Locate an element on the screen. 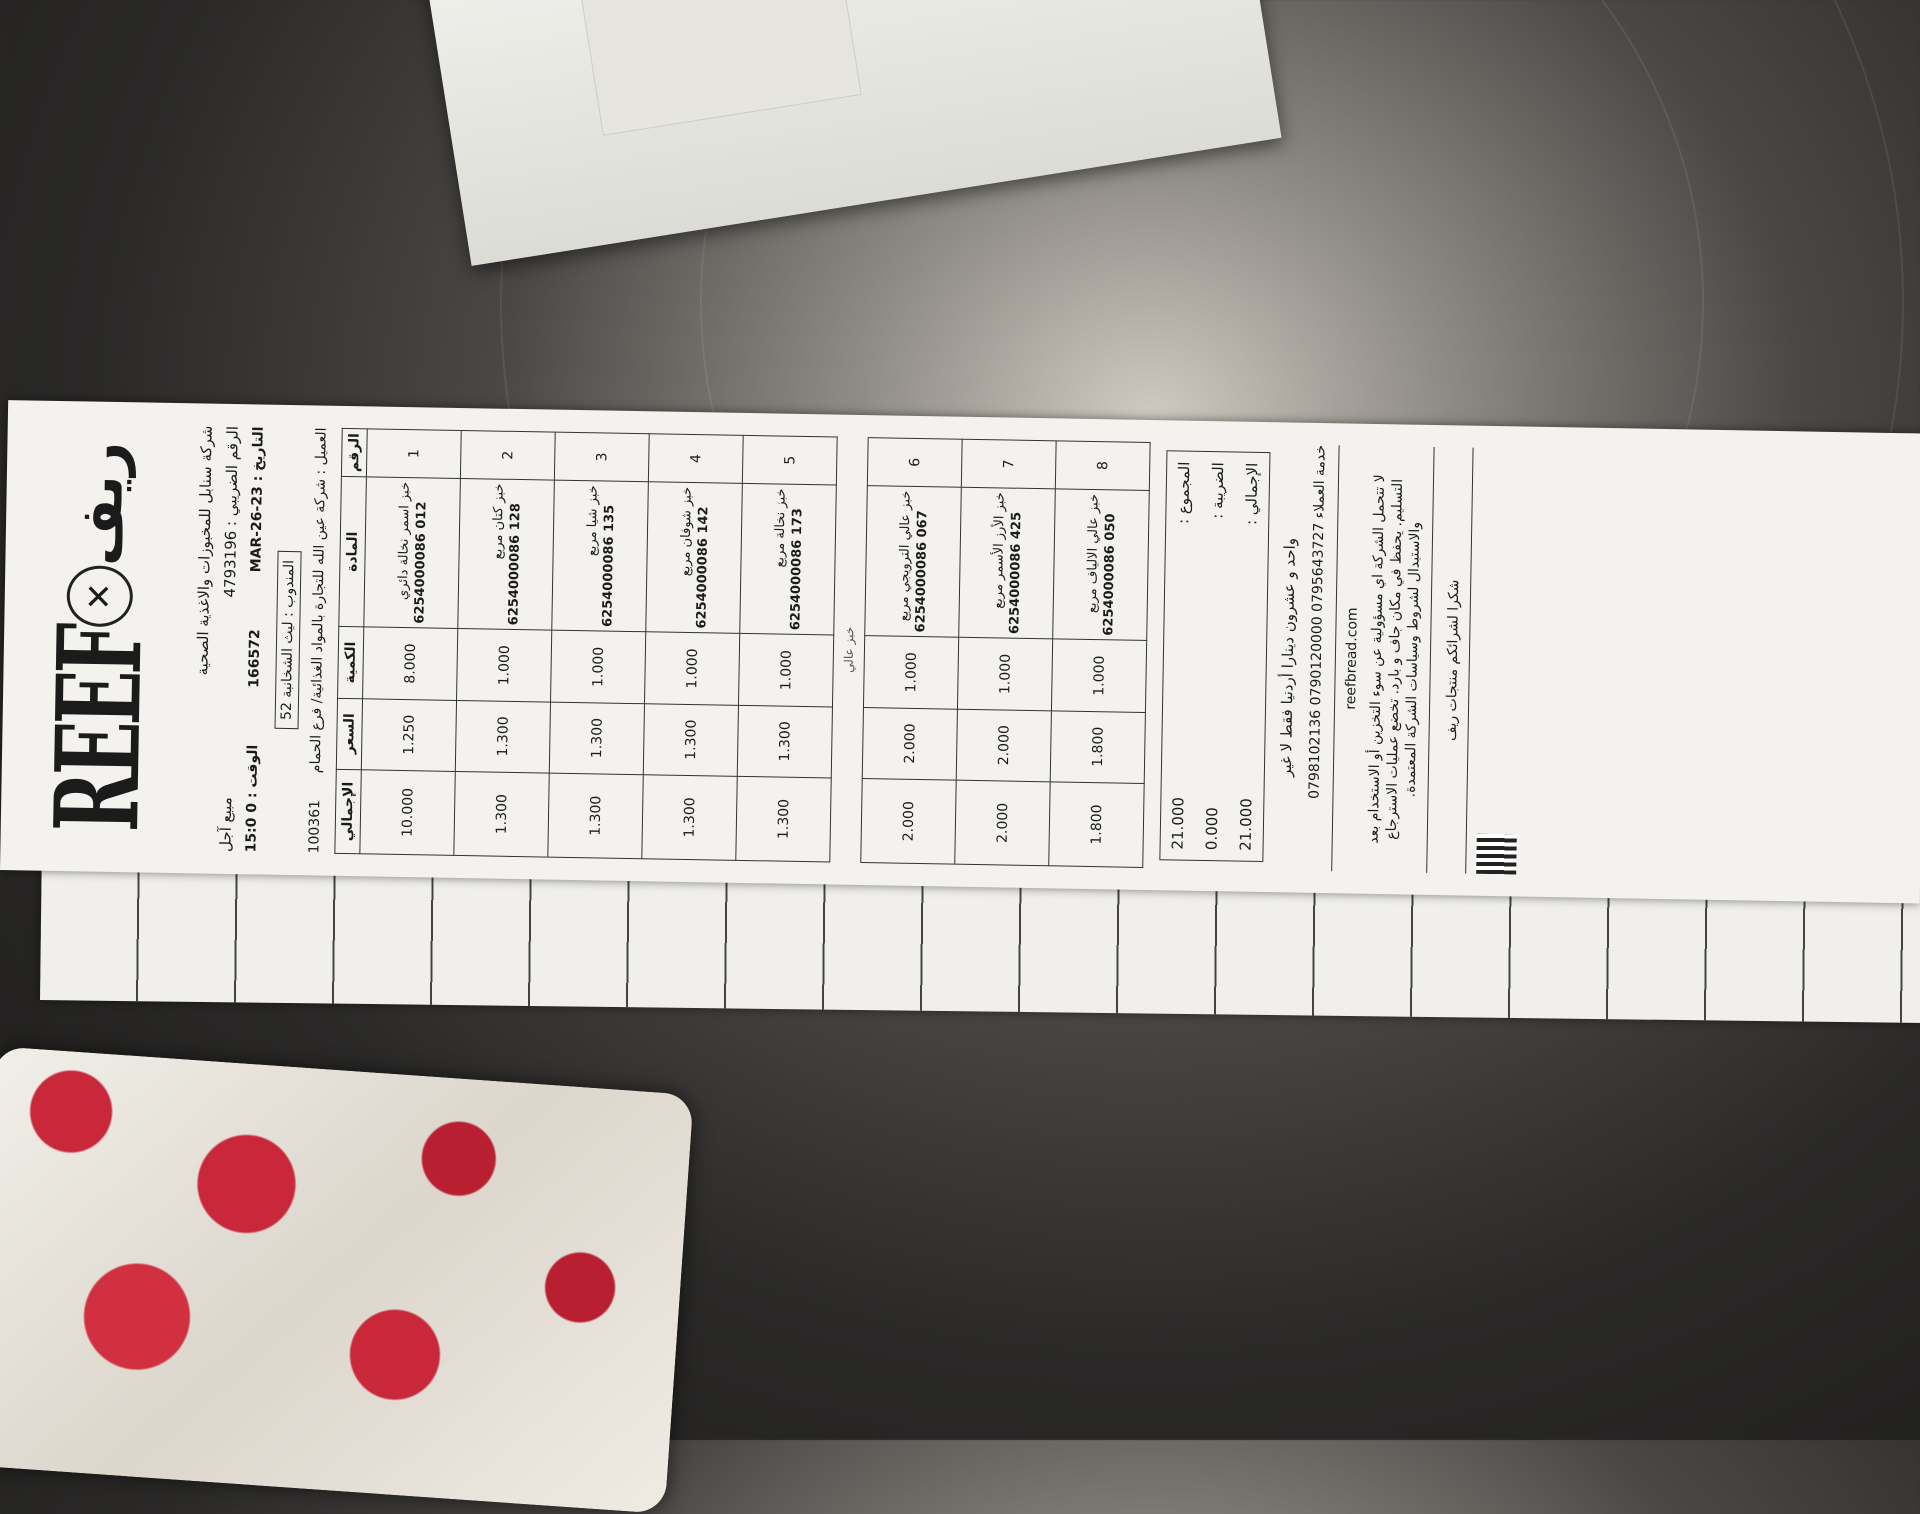  qr-code-icon is located at coordinates (1496, 854).